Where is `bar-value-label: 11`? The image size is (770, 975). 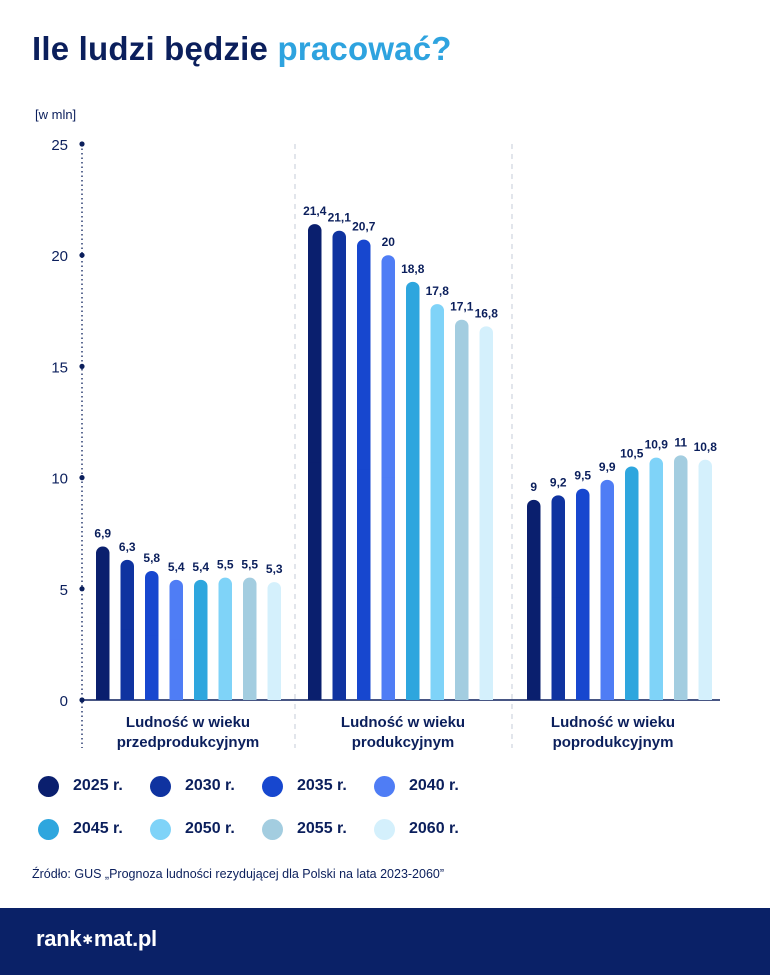
bar-value-label: 11 is located at coordinates (680, 442).